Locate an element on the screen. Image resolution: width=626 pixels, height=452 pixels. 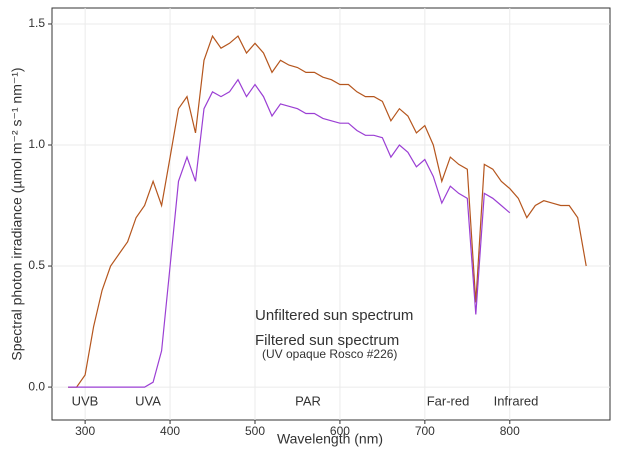
y-tick-label: 0.0 is located at coordinates (36, 386).